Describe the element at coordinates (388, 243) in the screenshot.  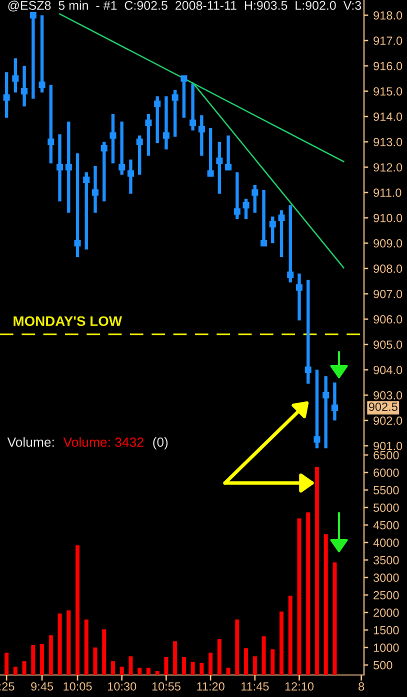
I see `y-tick-label: 909.0` at that location.